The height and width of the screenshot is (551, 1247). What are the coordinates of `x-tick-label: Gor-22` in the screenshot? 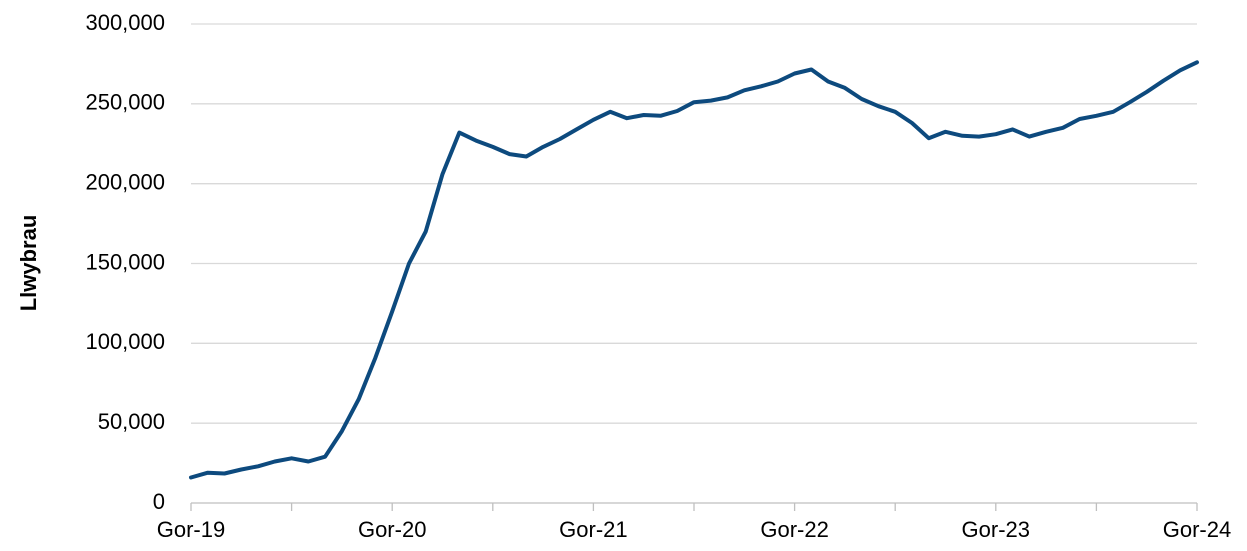 It's located at (794, 529).